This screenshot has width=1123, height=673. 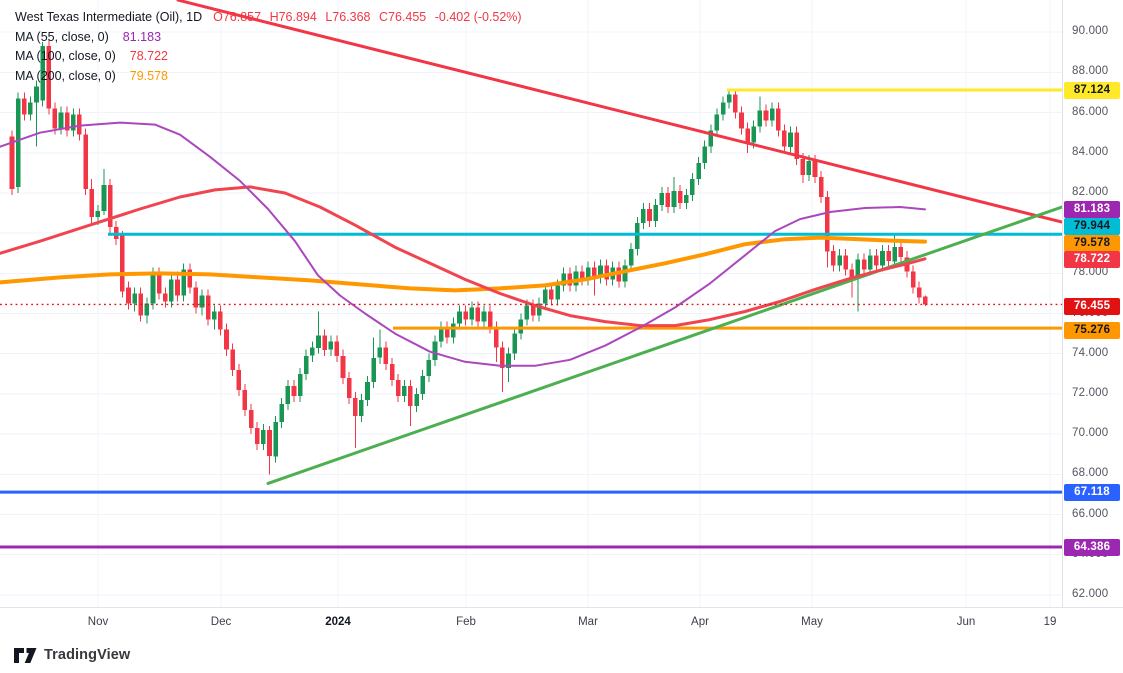 What do you see at coordinates (463, 264) in the screenshot?
I see `ma-200-line` at bounding box center [463, 264].